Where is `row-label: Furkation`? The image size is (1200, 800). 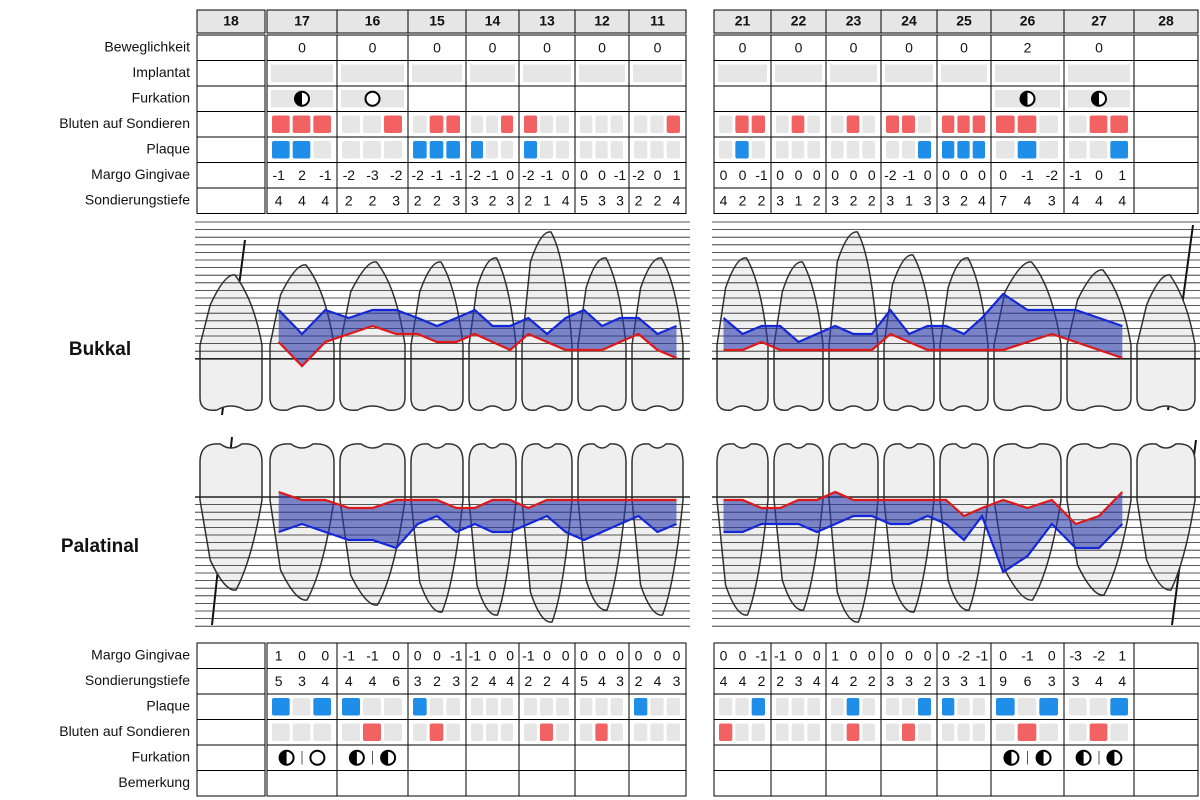
row-label: Furkation is located at coordinates (161, 756).